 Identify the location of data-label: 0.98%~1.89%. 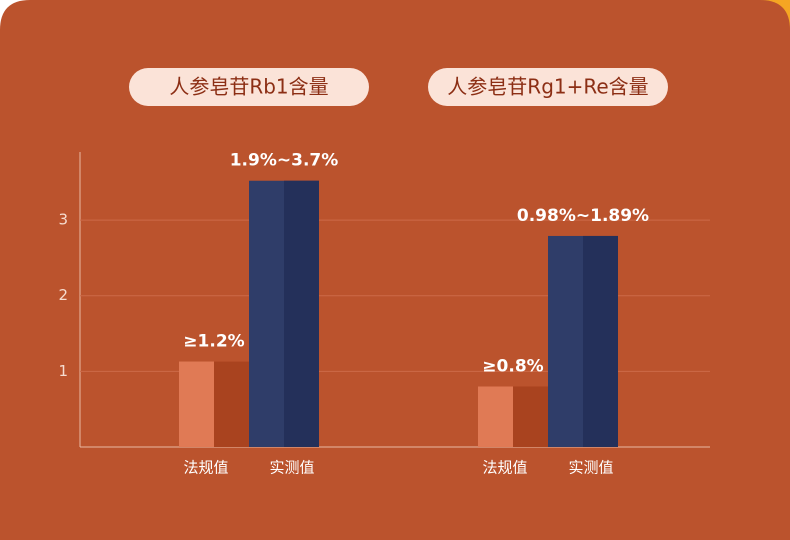
(583, 216).